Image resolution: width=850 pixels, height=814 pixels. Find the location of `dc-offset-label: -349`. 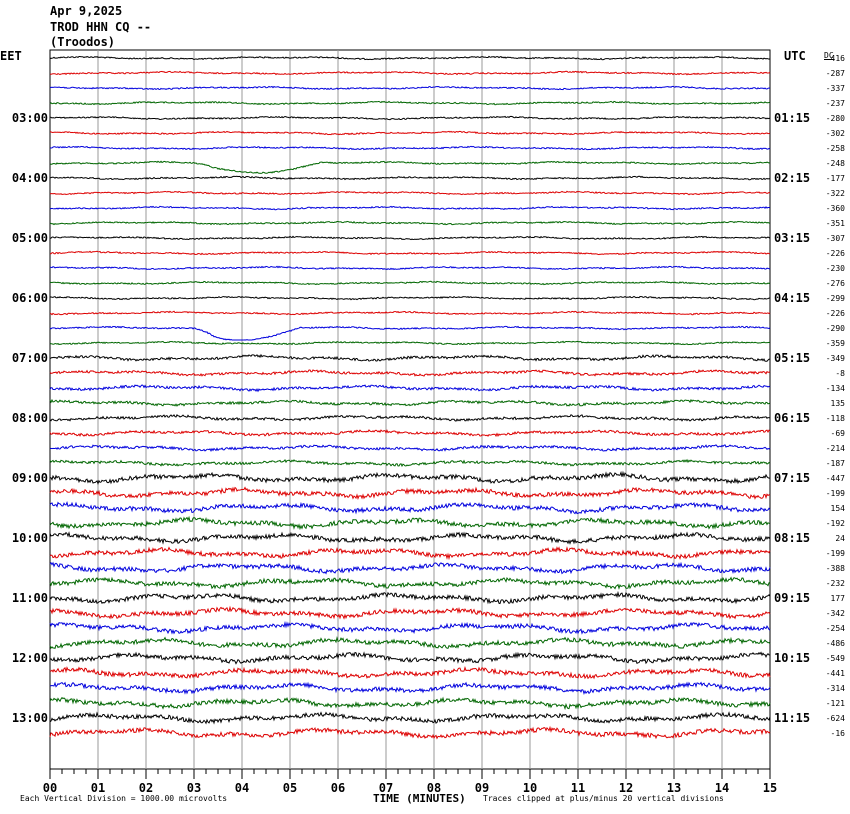

dc-offset-label: -349 is located at coordinates (835, 358).